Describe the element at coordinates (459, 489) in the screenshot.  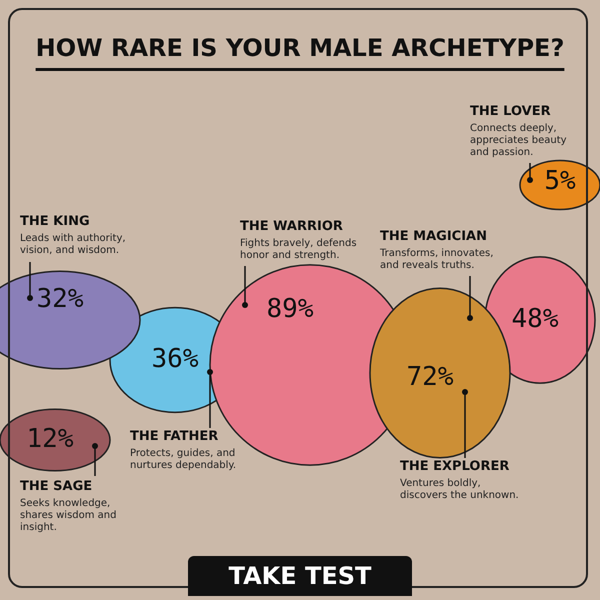
I see `text: Ventures boldly, discovers the unknown.` at that location.